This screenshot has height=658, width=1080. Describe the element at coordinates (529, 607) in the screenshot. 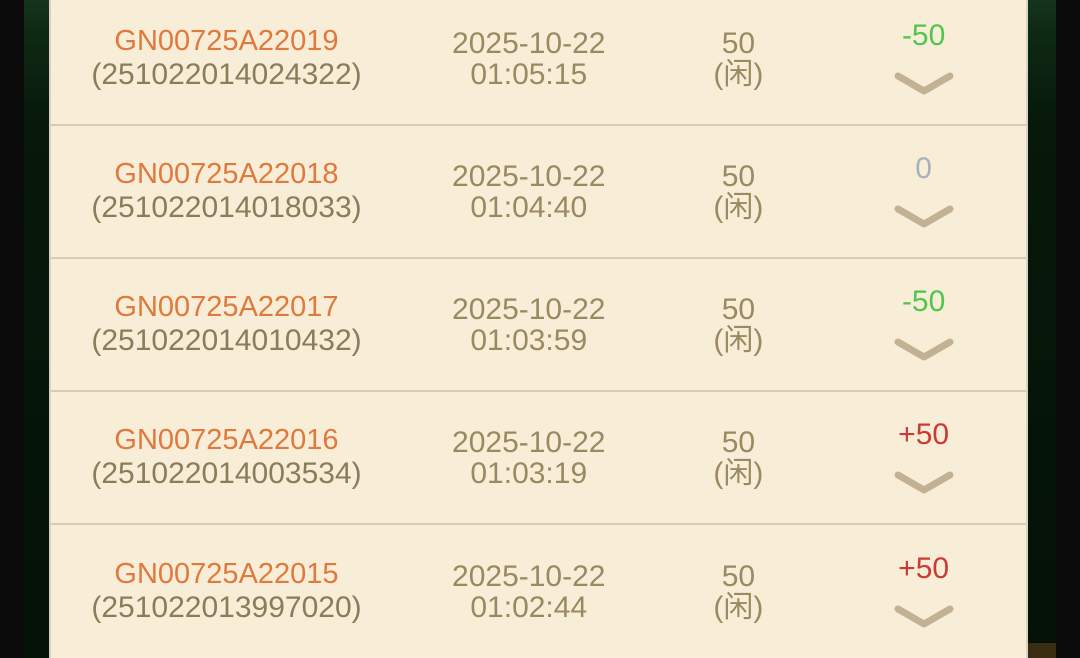

I see `bet-time: 01:02:44` at that location.